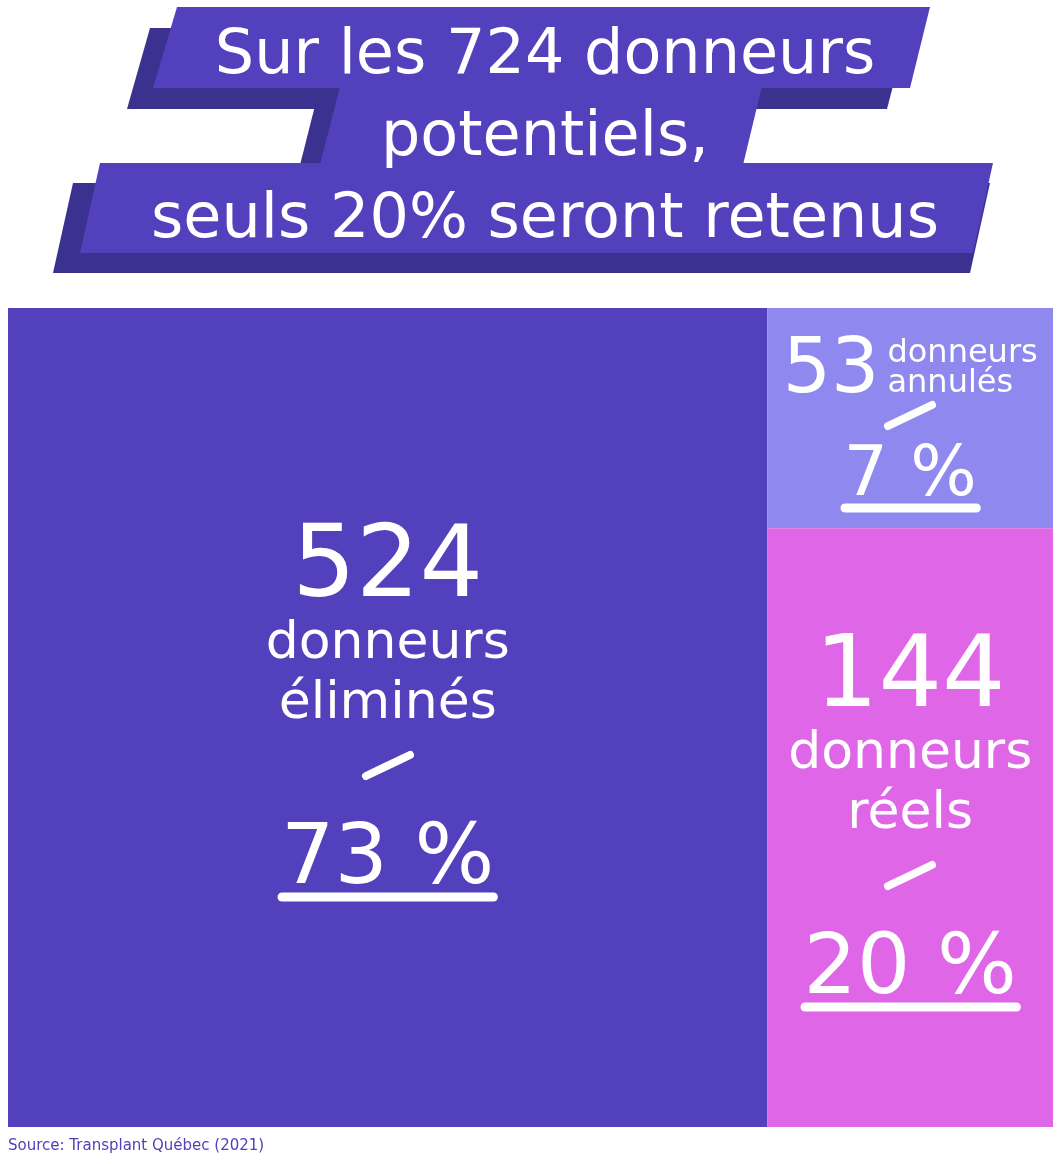 This screenshot has width=1061, height=1164. I want to click on category-label: donneurs annulés, so click(962, 366).